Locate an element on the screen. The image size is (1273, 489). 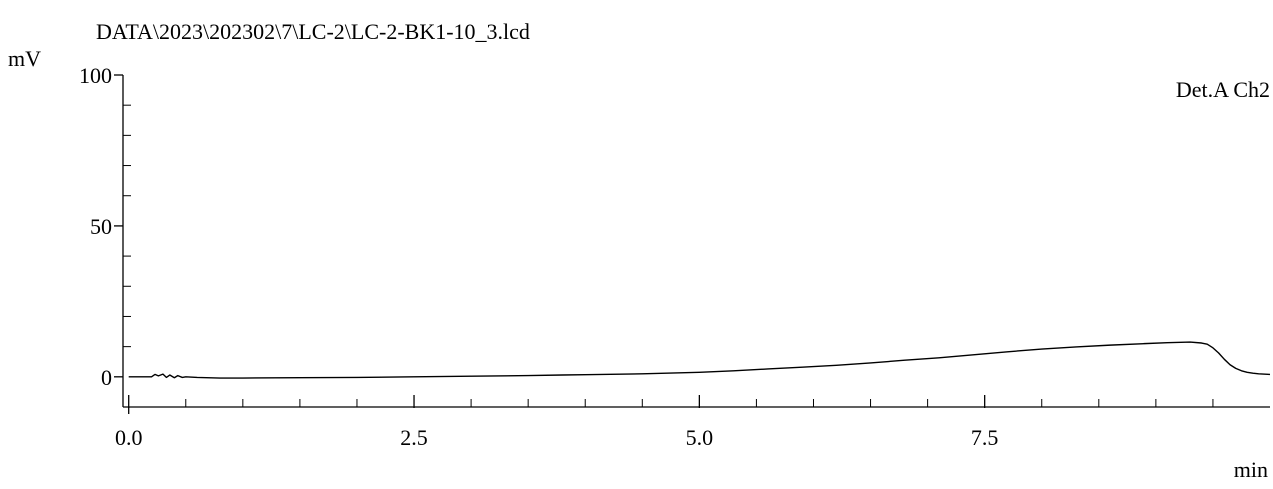
series-layer is located at coordinates (699, 360).